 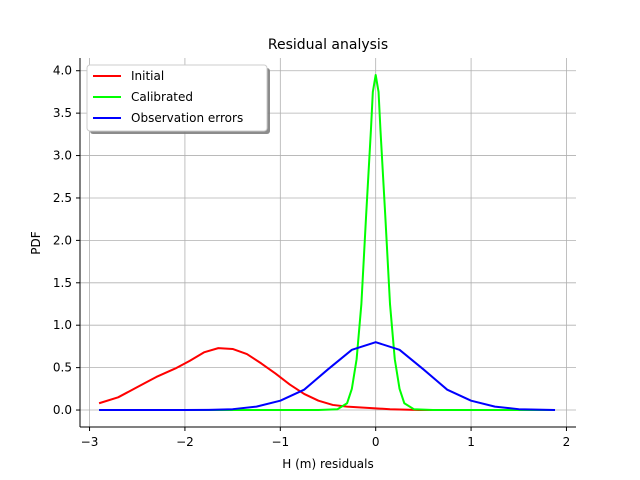 What do you see at coordinates (62, 368) in the screenshot?
I see `y-tick-label: 0.5` at bounding box center [62, 368].